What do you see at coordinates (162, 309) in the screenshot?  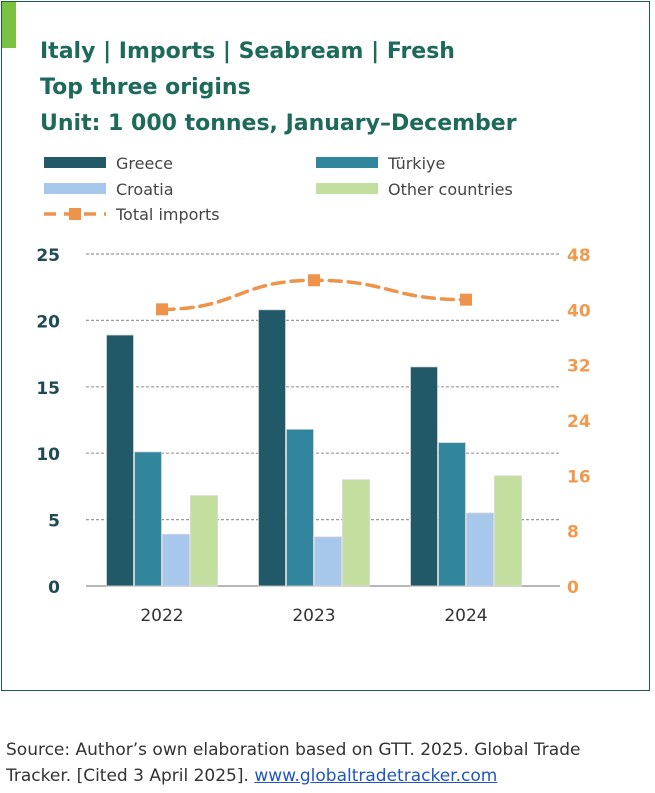 I see `total-imports-marker-2022` at bounding box center [162, 309].